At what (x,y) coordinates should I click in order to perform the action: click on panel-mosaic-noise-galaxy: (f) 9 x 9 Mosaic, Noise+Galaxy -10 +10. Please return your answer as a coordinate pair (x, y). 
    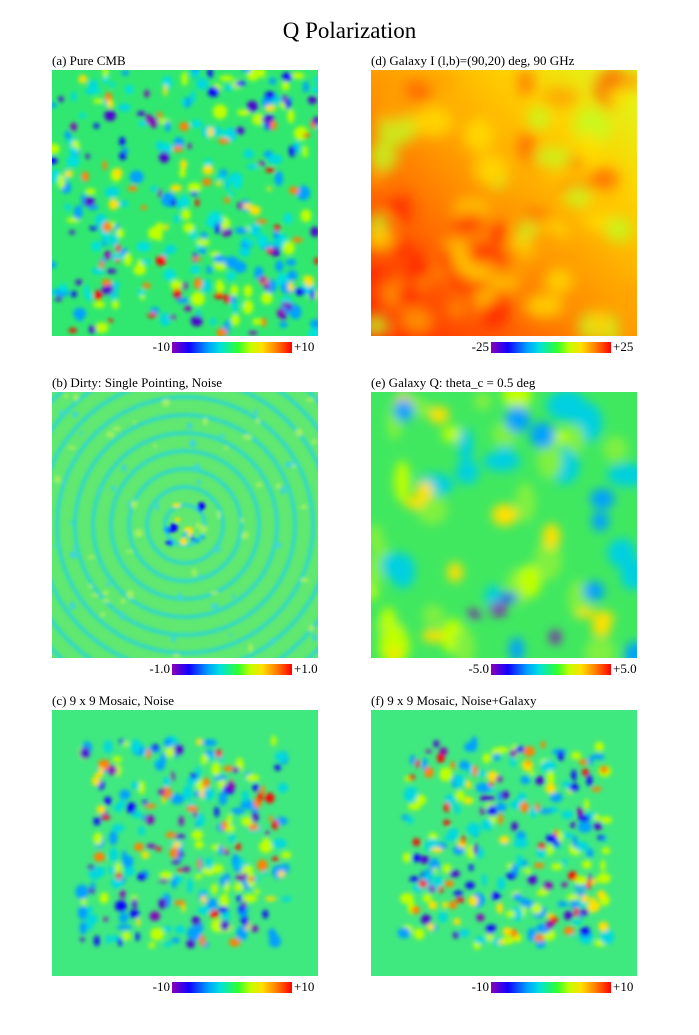
    Looking at the image, I should click on (506, 844).